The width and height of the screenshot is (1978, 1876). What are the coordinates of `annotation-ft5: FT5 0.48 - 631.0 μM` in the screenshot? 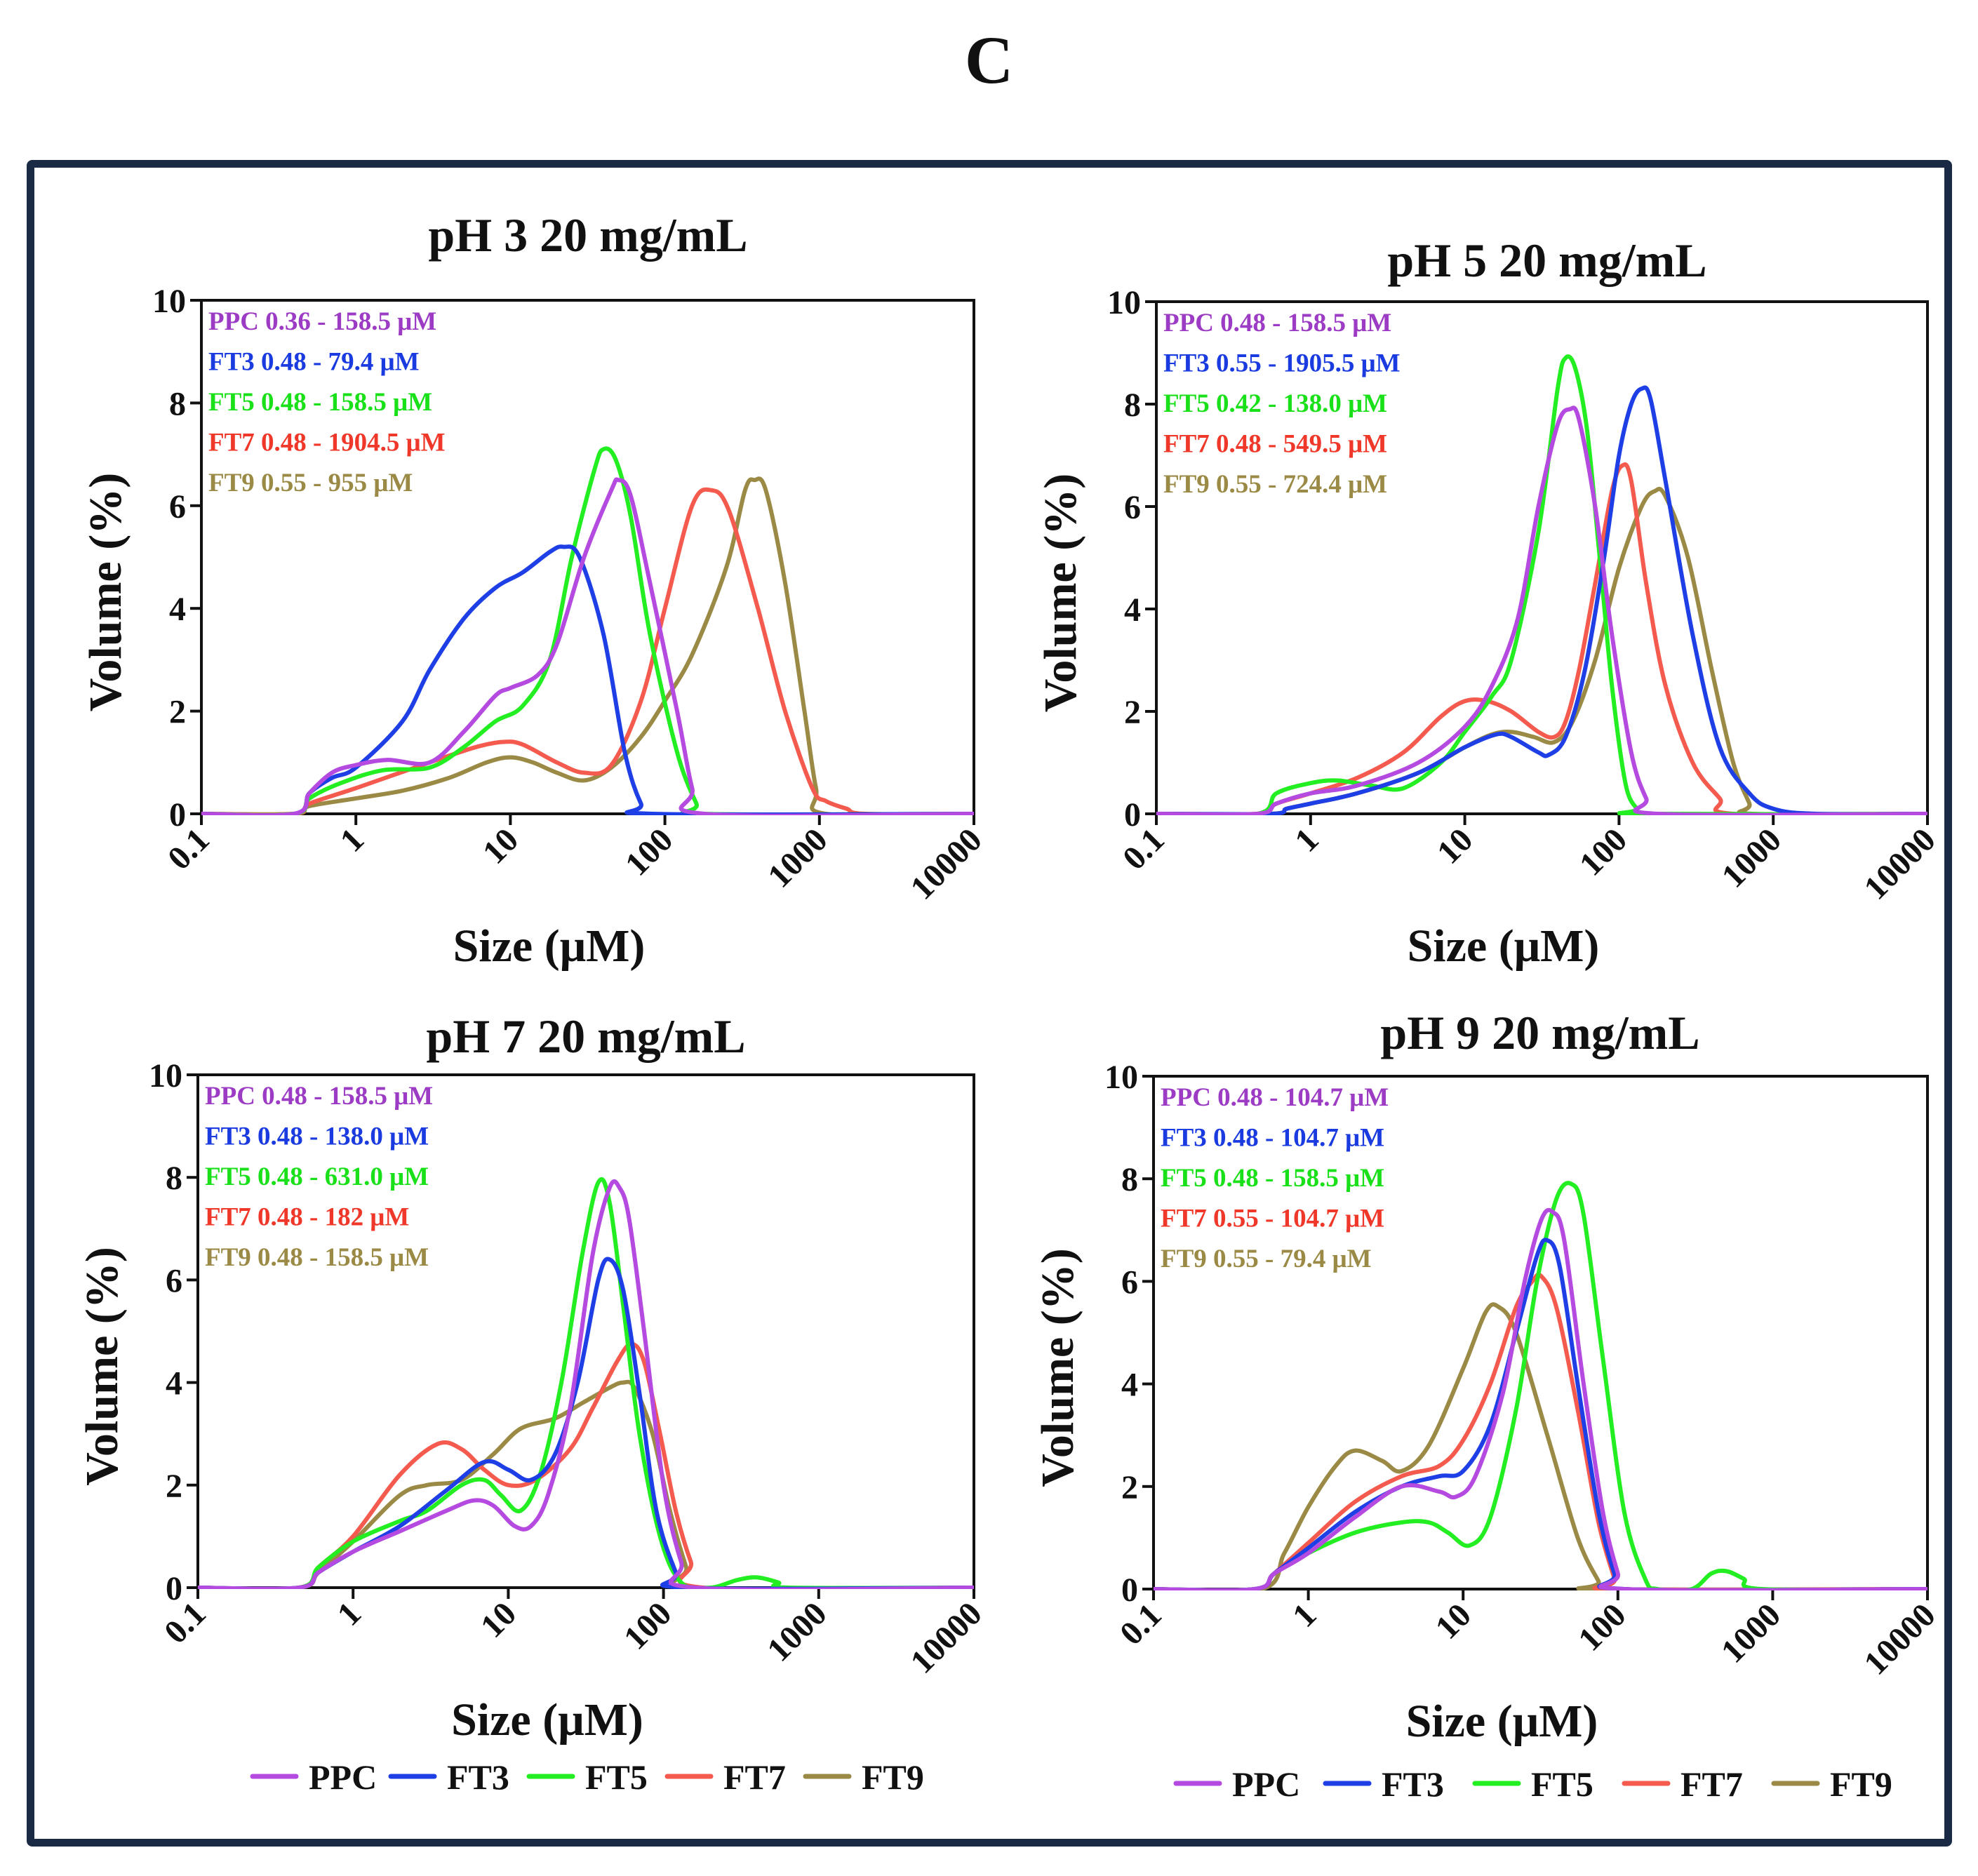 It's located at (317, 1177).